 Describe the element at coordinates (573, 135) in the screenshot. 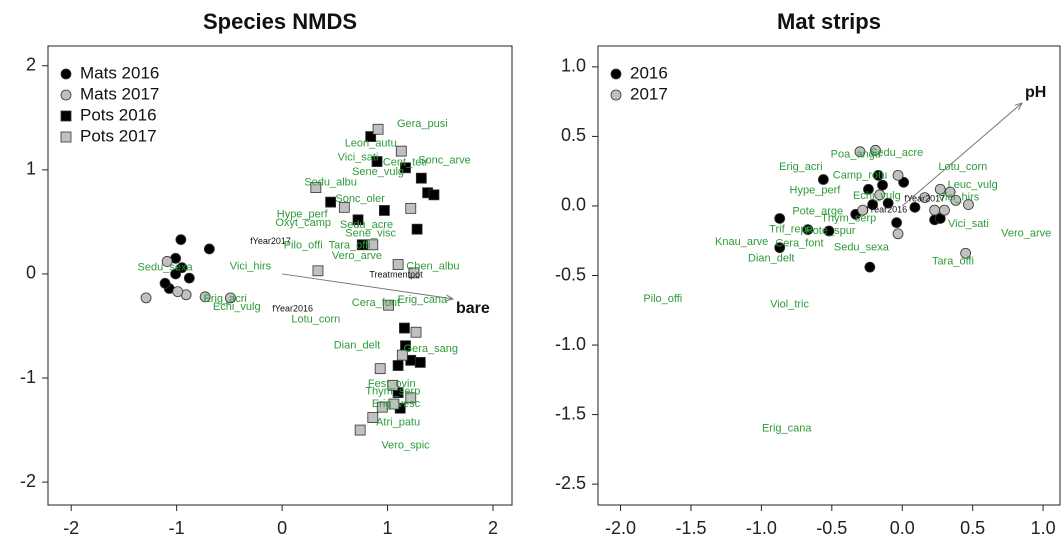

I see `y-tick-label: 0.5` at that location.